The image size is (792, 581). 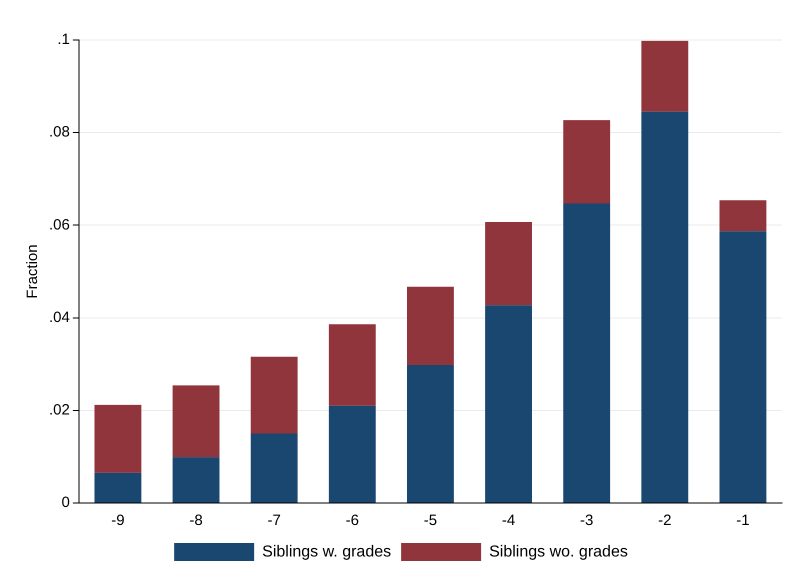 I want to click on x-tick-label: -8, so click(x=196, y=521).